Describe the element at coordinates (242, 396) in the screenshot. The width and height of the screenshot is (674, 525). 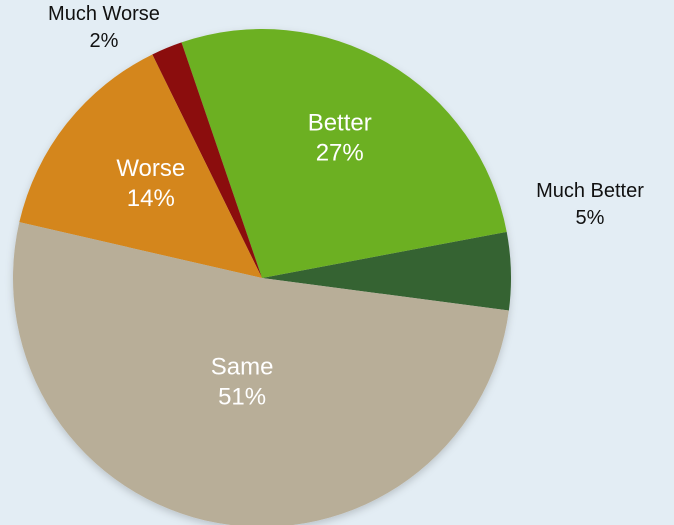
I see `slice-percent-text: 51%` at that location.